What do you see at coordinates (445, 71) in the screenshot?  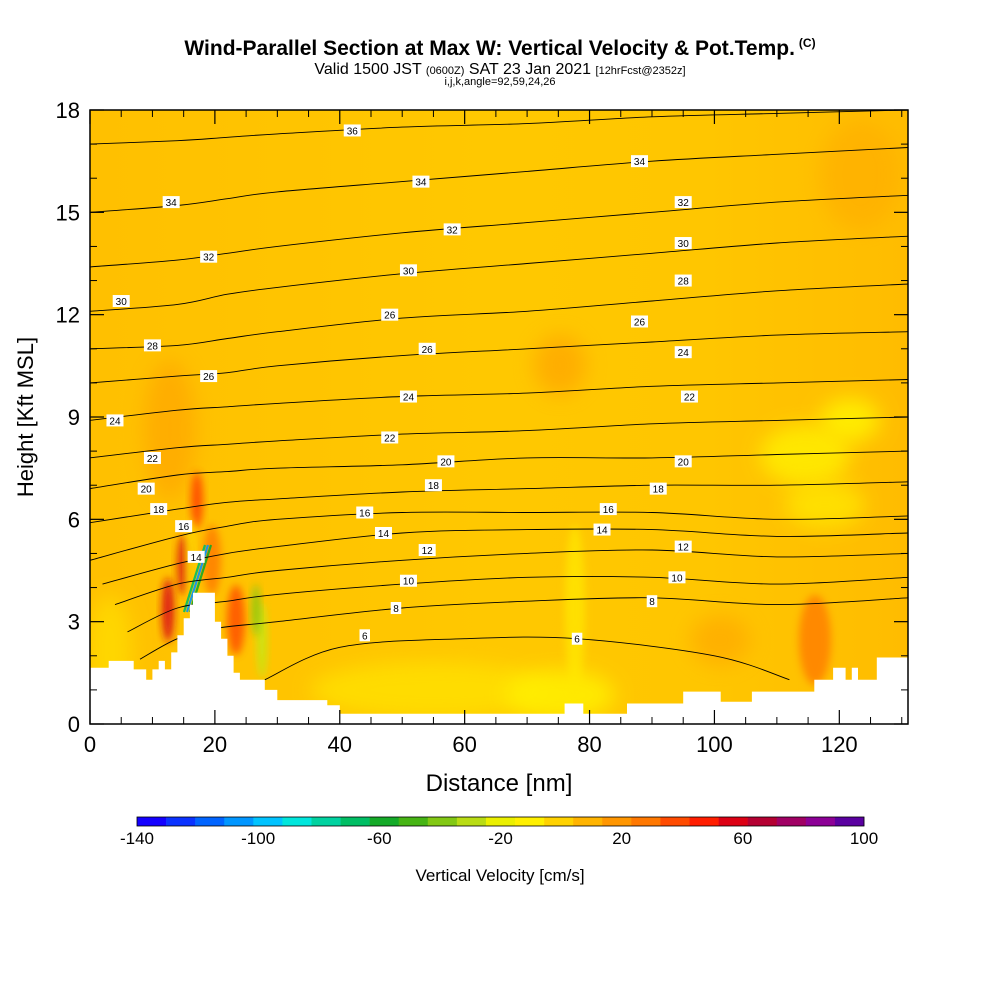 I see `subtitle-z-time: (0600Z)` at bounding box center [445, 71].